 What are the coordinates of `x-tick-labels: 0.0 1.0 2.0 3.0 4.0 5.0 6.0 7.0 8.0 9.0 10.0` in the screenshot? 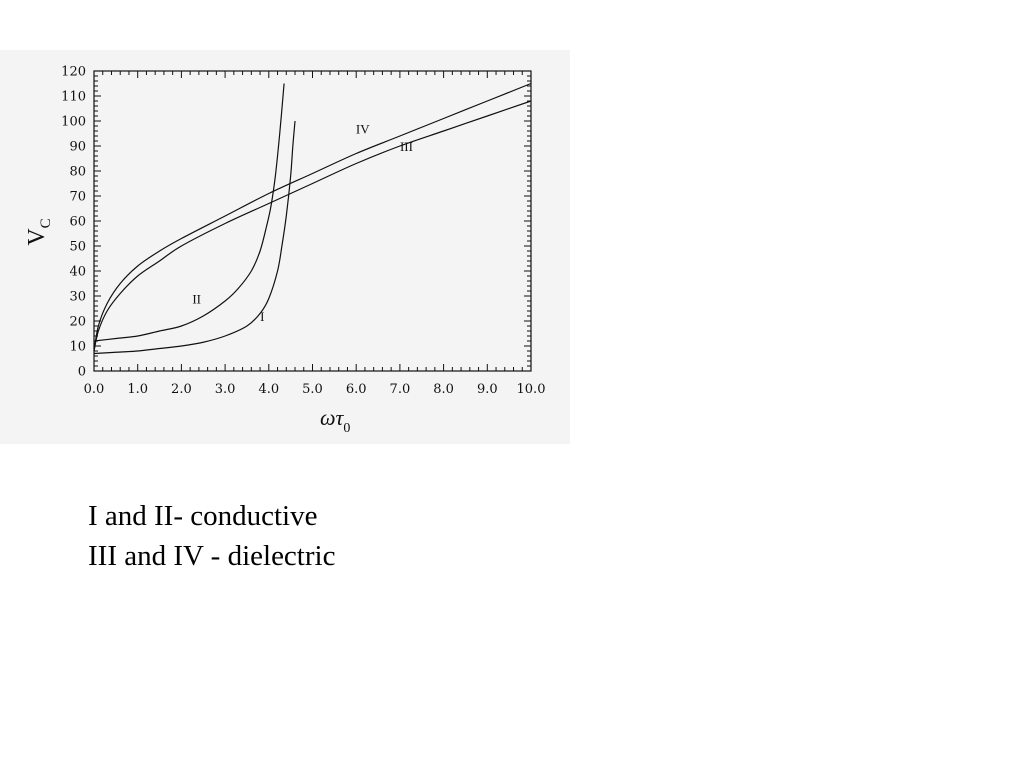 It's located at (315, 389).